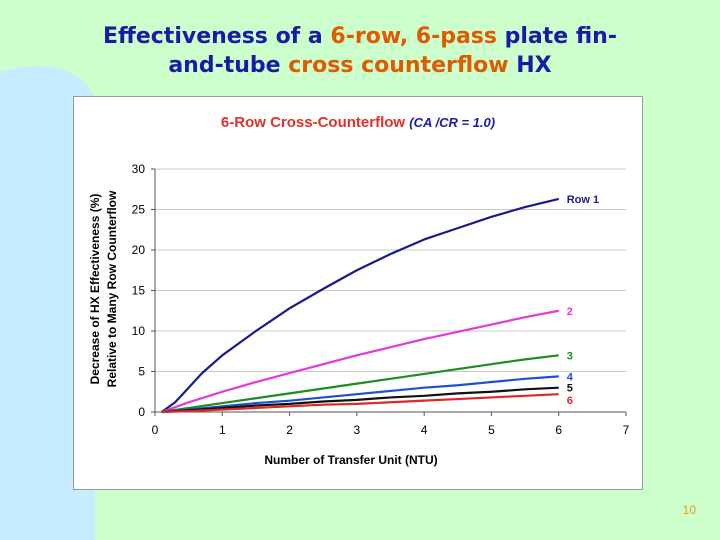 Image resolution: width=720 pixels, height=540 pixels. What do you see at coordinates (570, 356) in the screenshot?
I see `series-label-3: 3` at bounding box center [570, 356].